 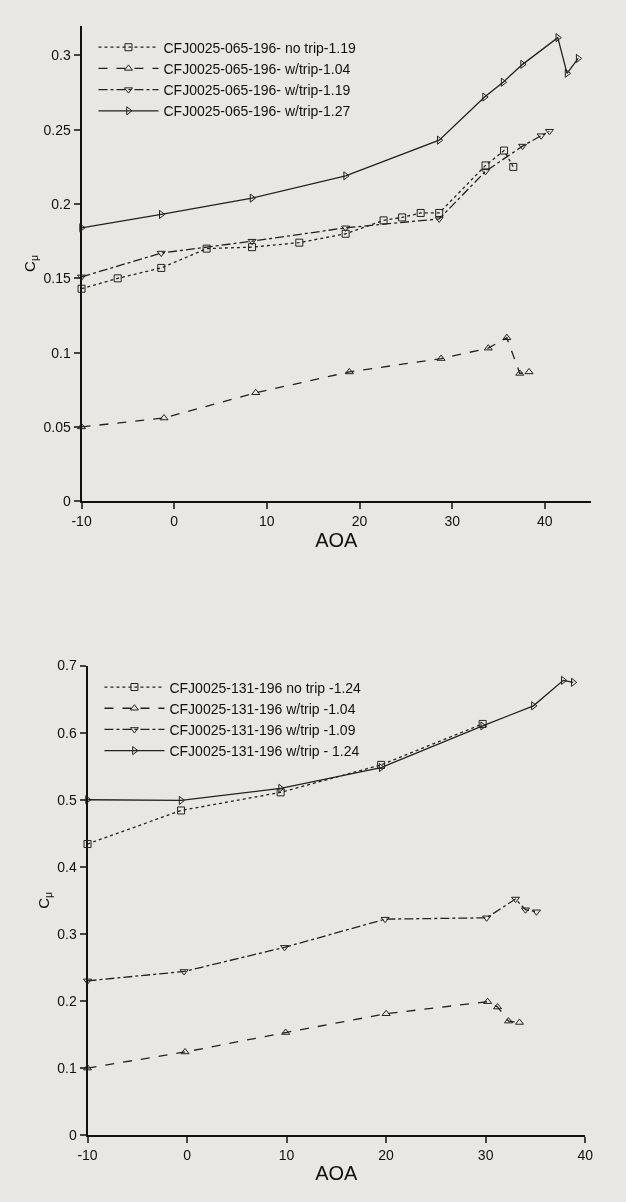 I want to click on legend-label: CFJ0025-065-196- no trip-1.19, so click(x=259, y=47).